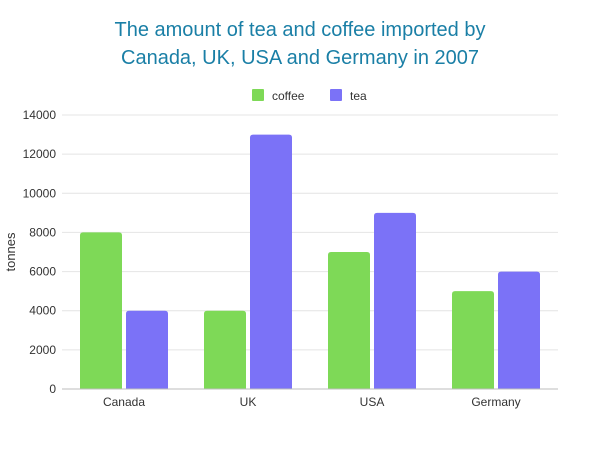 The width and height of the screenshot is (600, 450). What do you see at coordinates (495, 402) in the screenshot?
I see `x-tick-label: Germany` at bounding box center [495, 402].